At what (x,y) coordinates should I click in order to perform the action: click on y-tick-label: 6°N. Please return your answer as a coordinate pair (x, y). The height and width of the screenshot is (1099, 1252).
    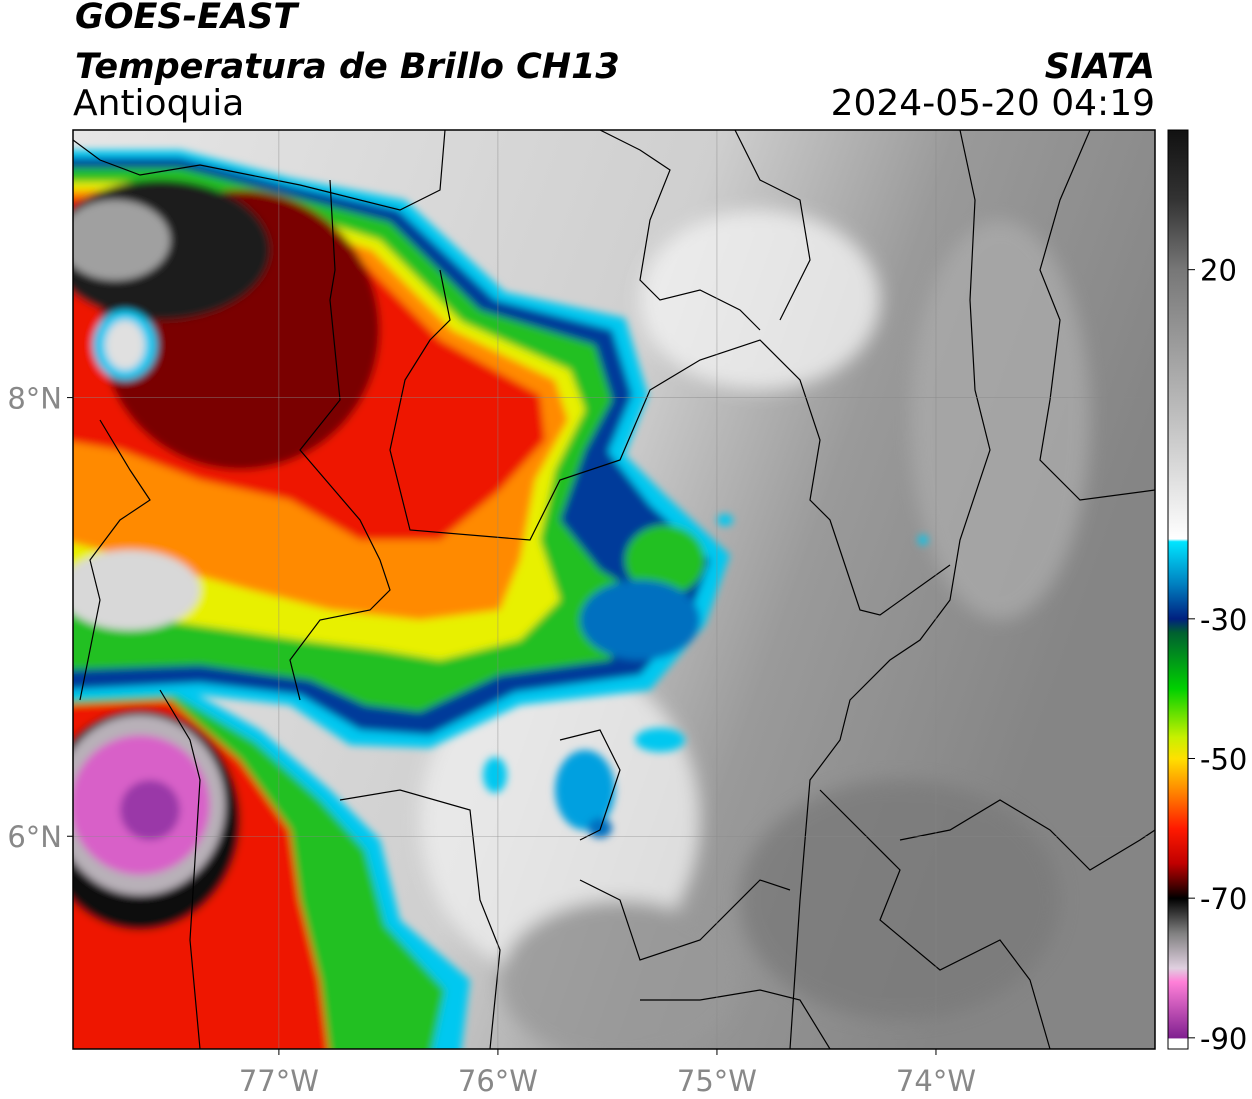
    Looking at the image, I should click on (34, 837).